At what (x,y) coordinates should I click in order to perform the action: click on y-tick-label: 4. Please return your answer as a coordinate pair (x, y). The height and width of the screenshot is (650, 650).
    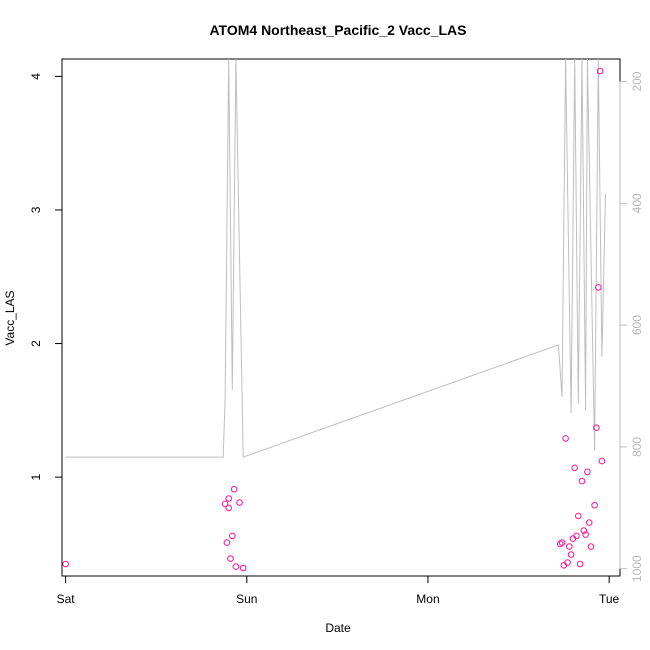
    Looking at the image, I should click on (36, 76).